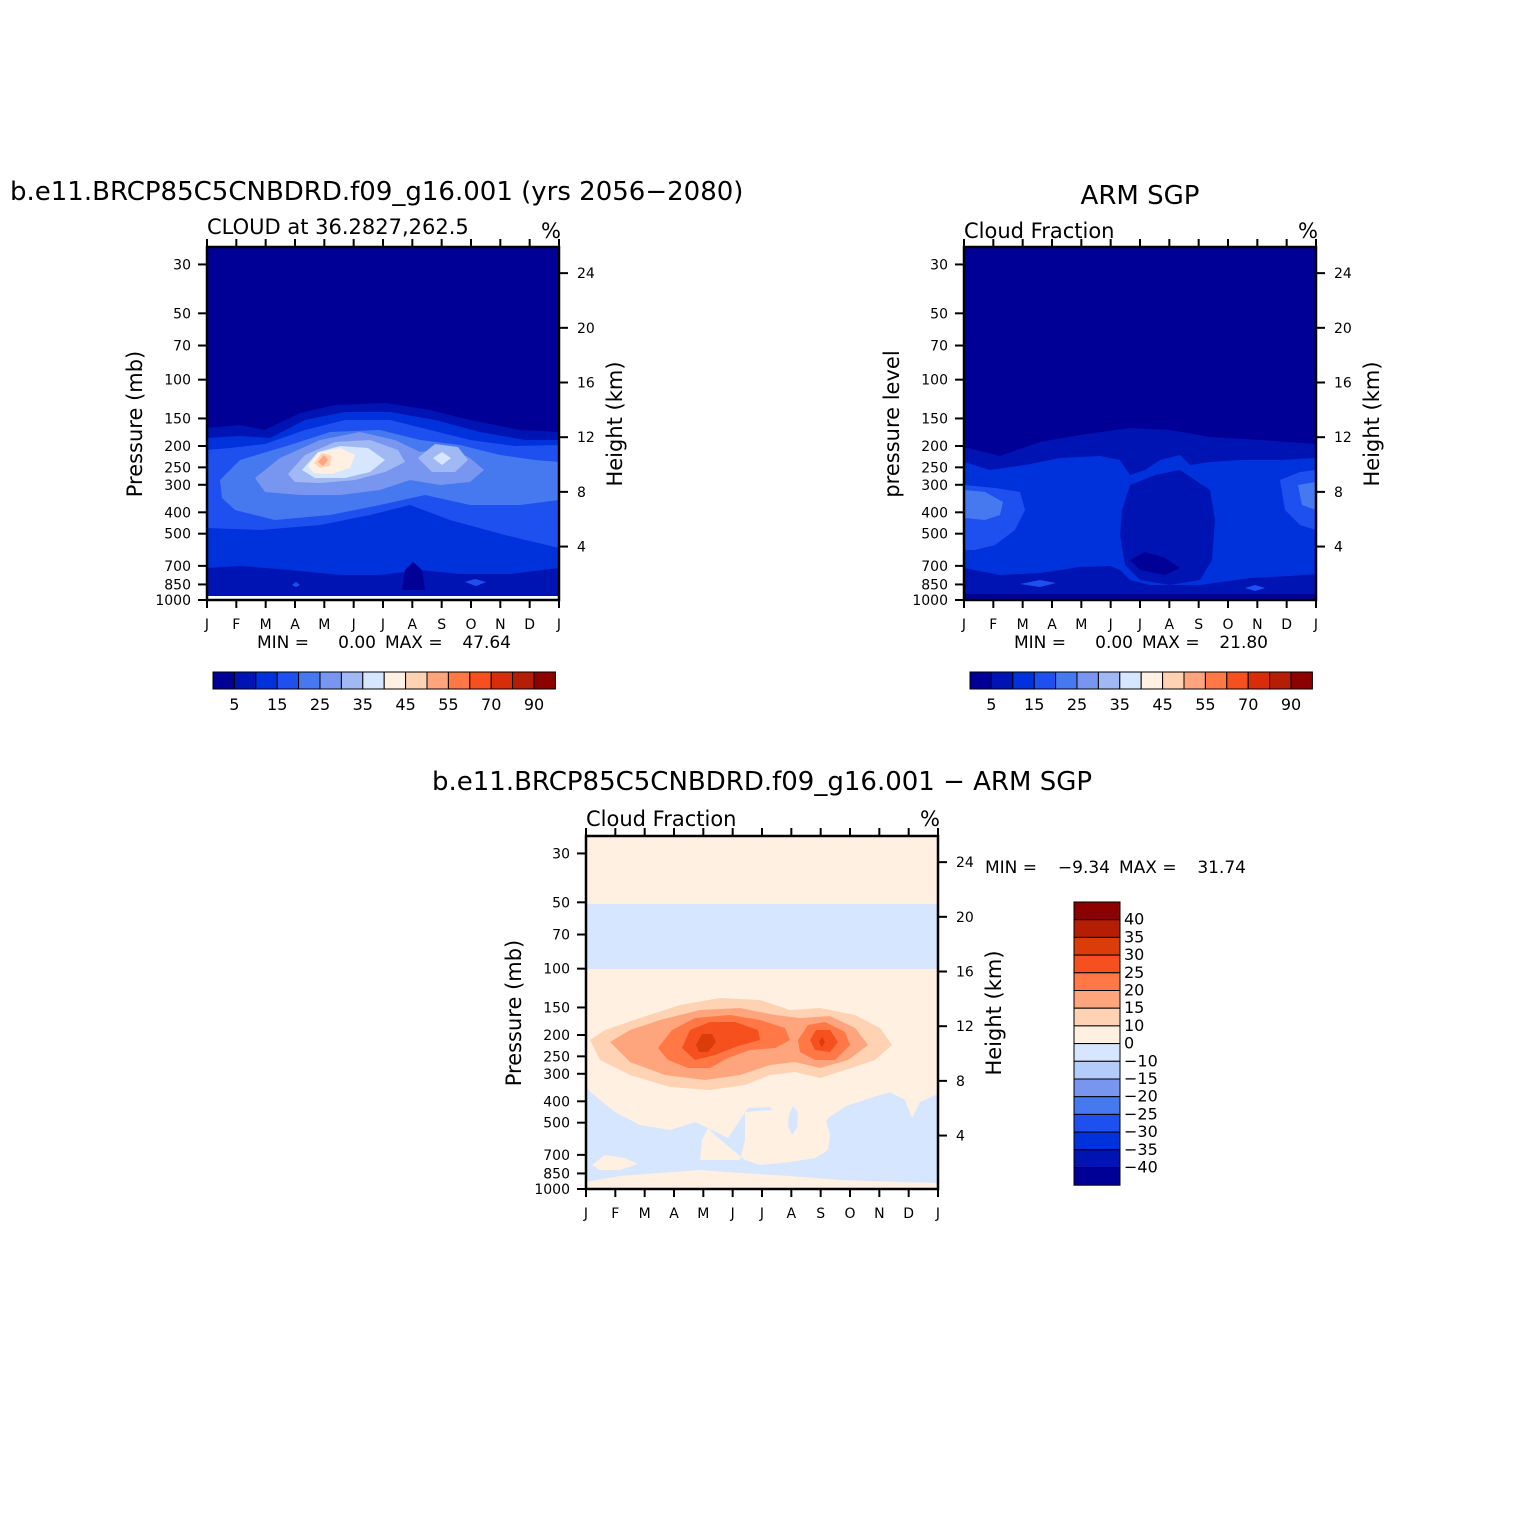 Image resolution: width=1525 pixels, height=1525 pixels. What do you see at coordinates (960, 1137) in the screenshot?
I see `y2-tick-label: 4` at bounding box center [960, 1137].